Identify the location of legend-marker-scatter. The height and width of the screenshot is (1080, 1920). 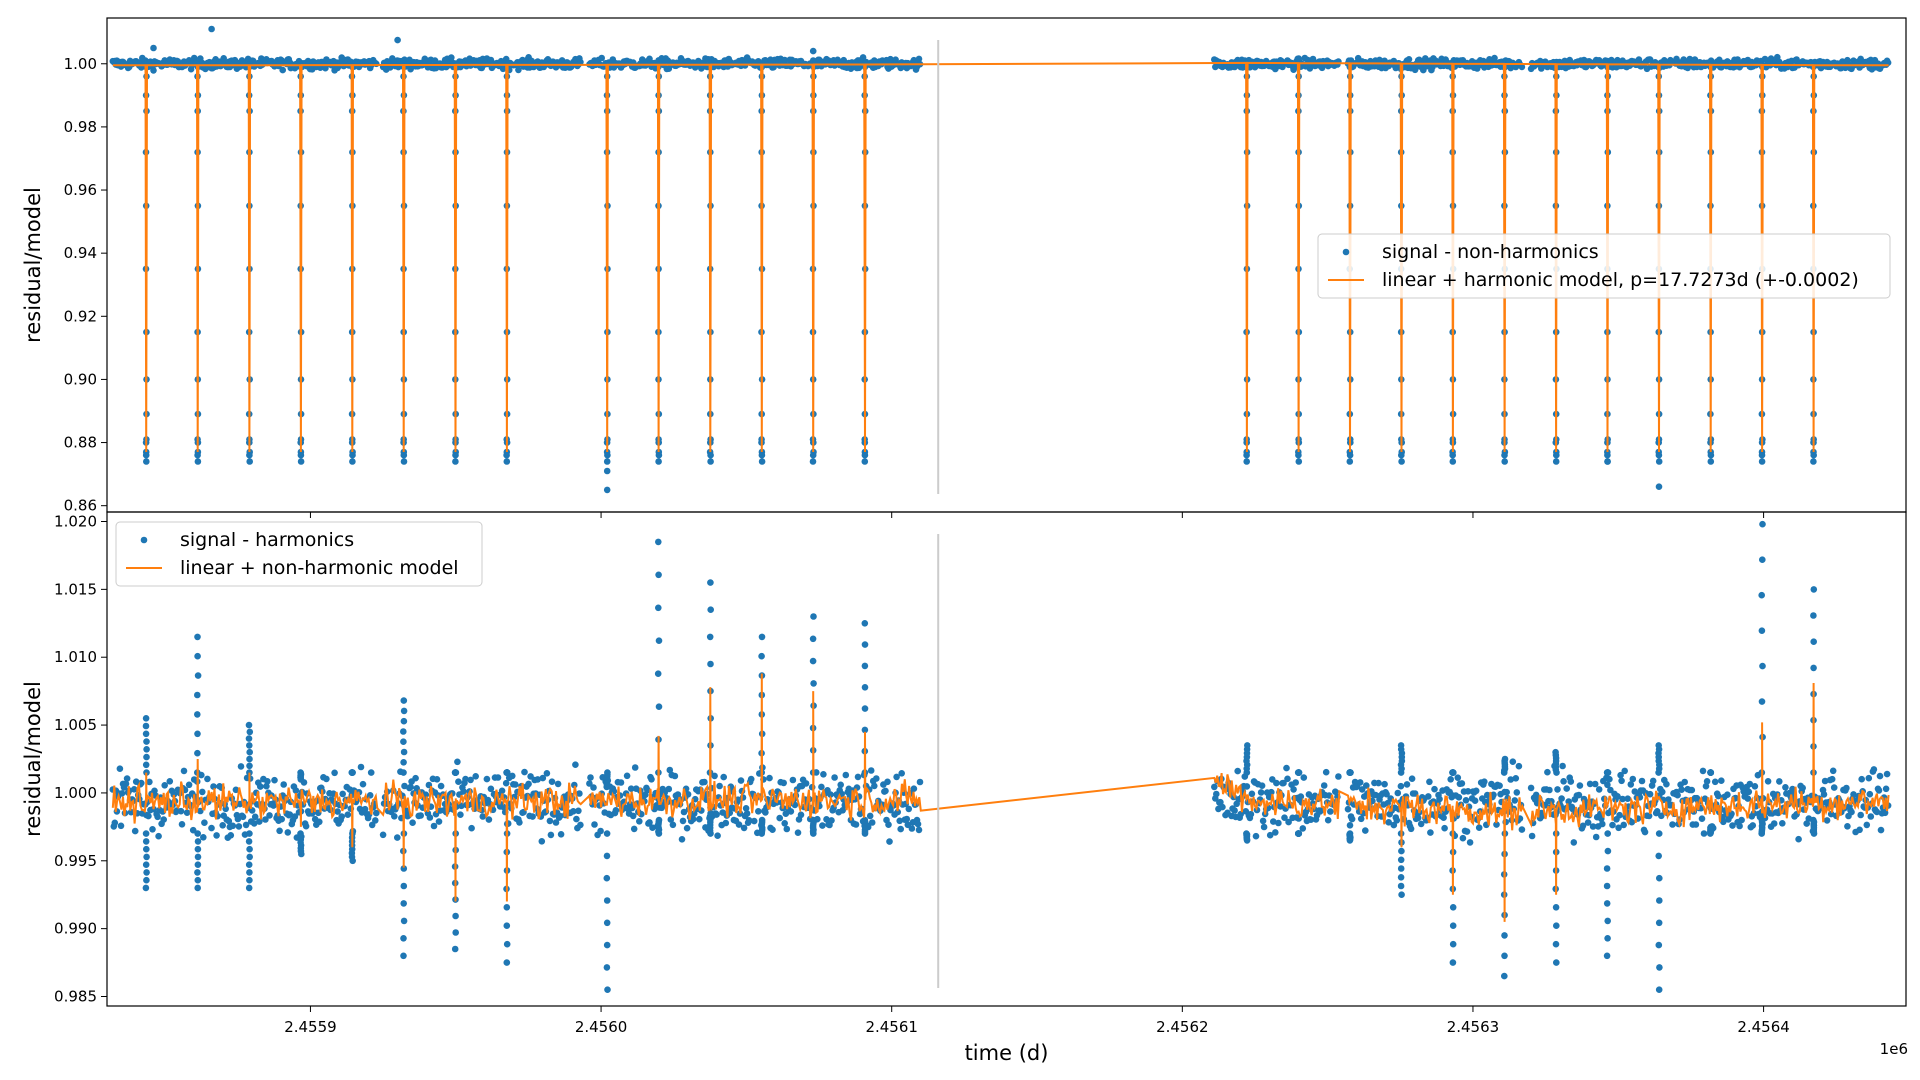
(144, 540).